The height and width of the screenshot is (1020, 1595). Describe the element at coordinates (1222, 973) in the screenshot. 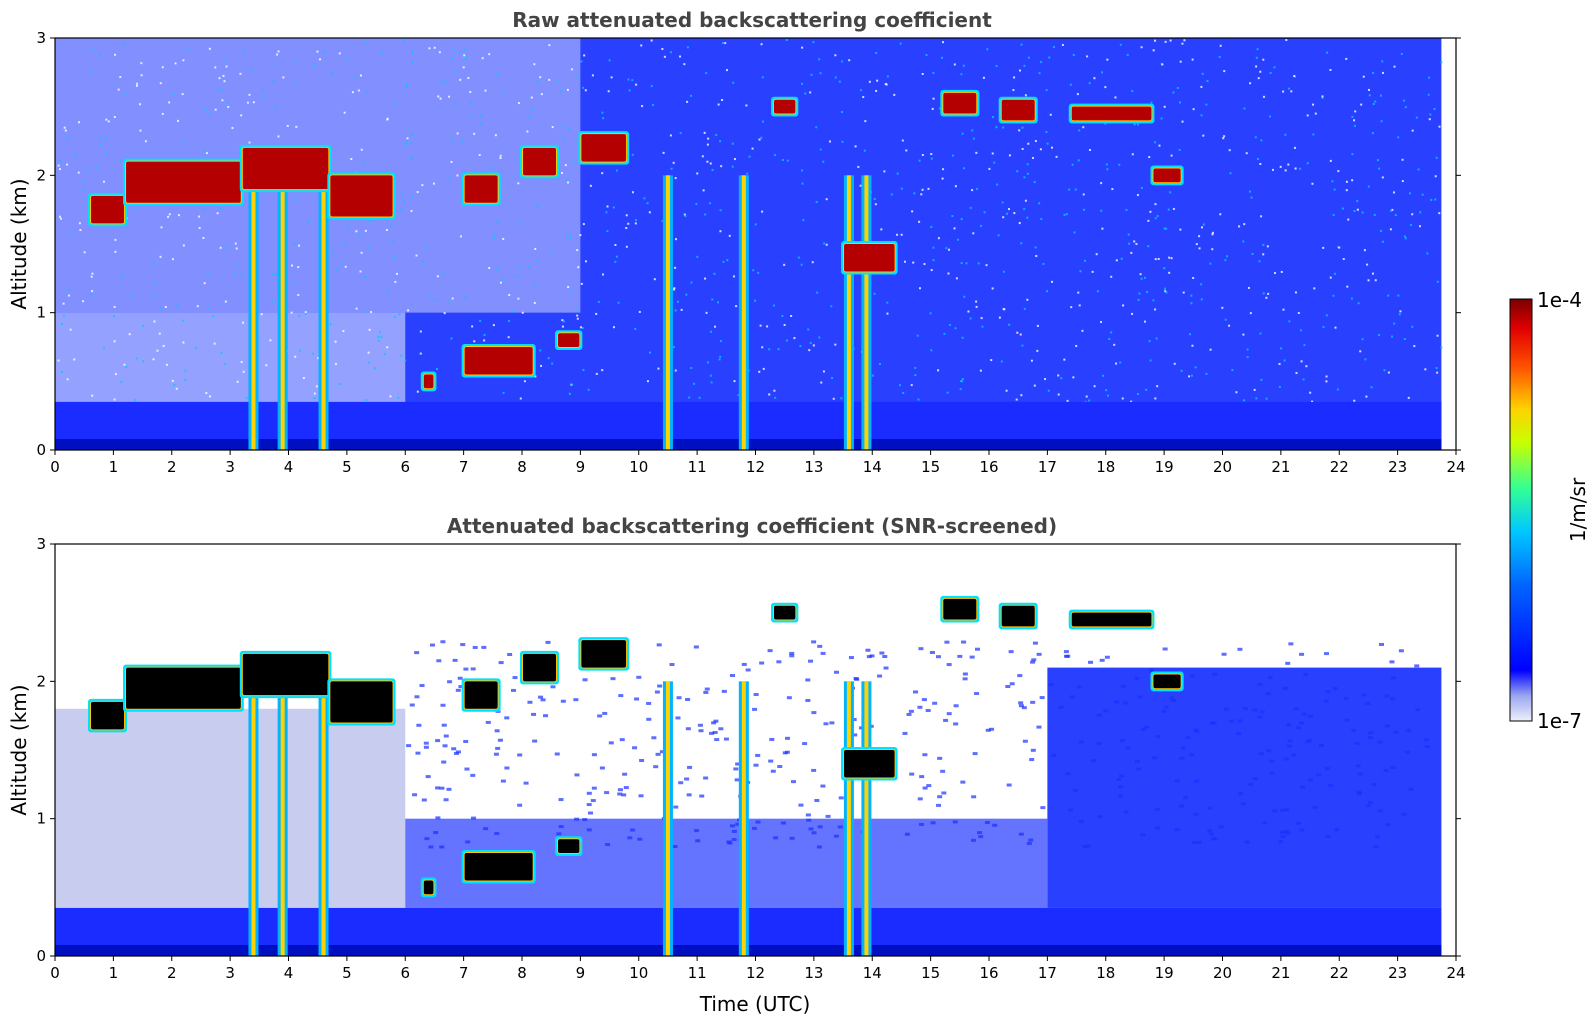

I see `x-tick-label: 20` at that location.